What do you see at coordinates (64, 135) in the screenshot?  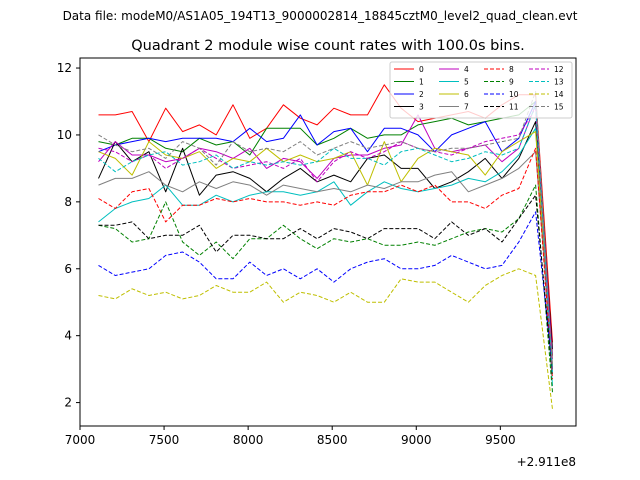 I see `y-tick-label: 10` at bounding box center [64, 135].